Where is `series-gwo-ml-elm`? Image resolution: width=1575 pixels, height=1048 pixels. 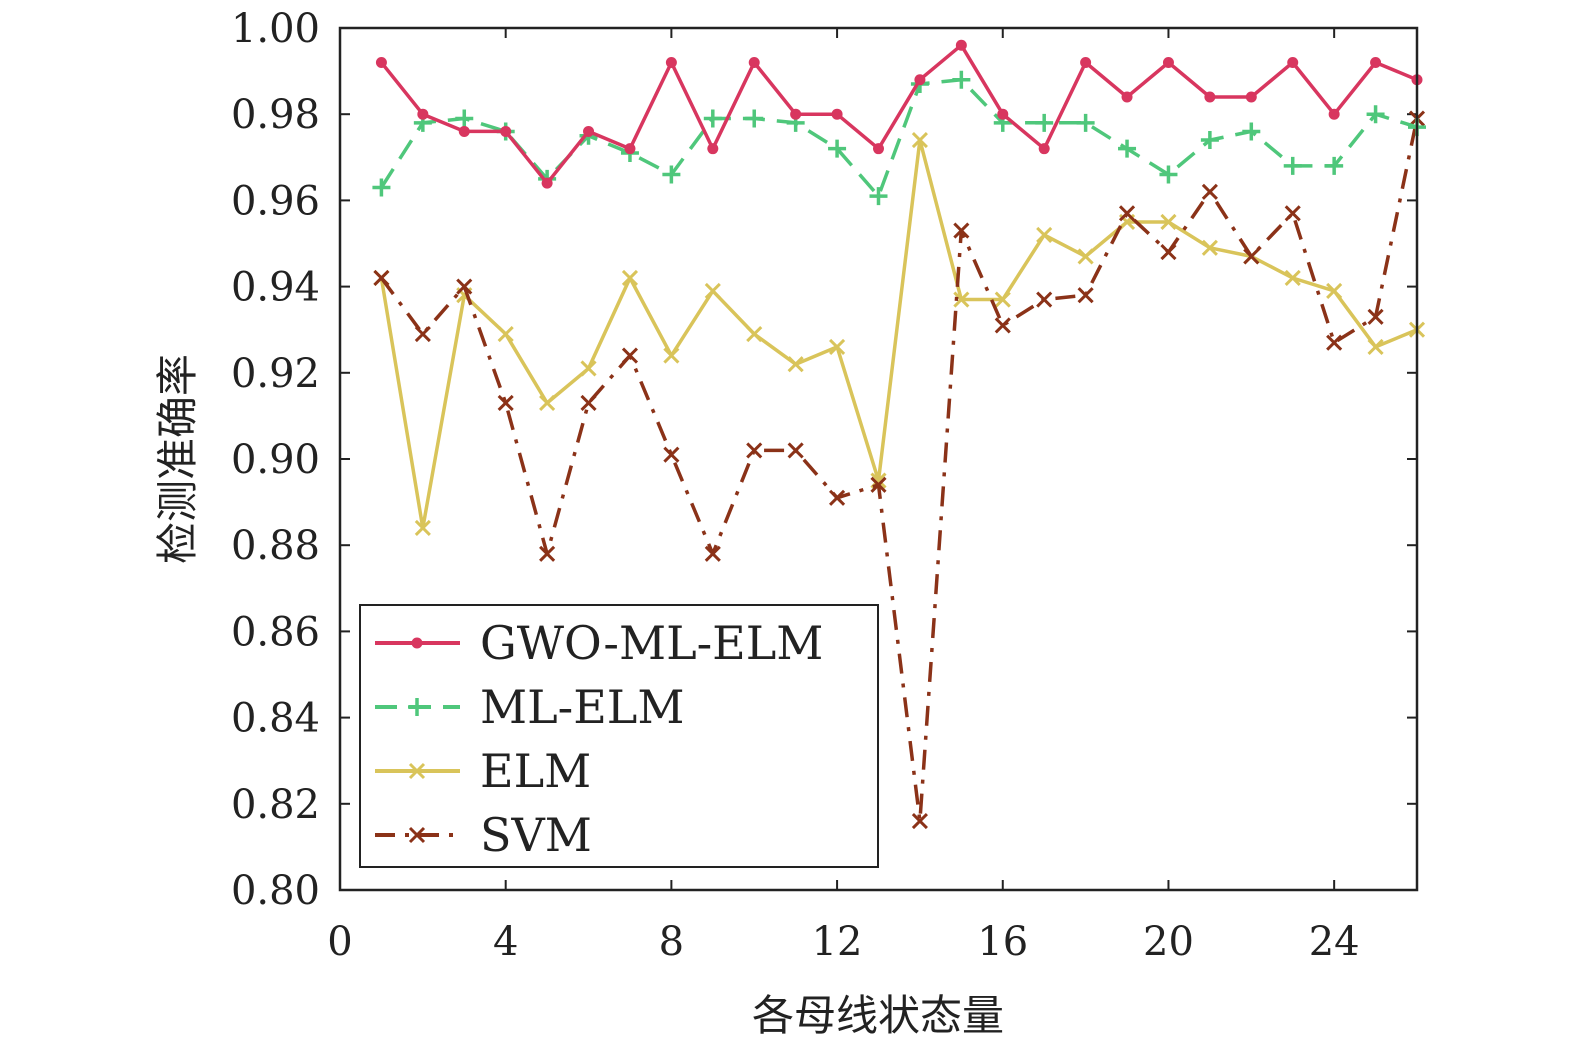
series-gwo-ml-elm is located at coordinates (899, 114).